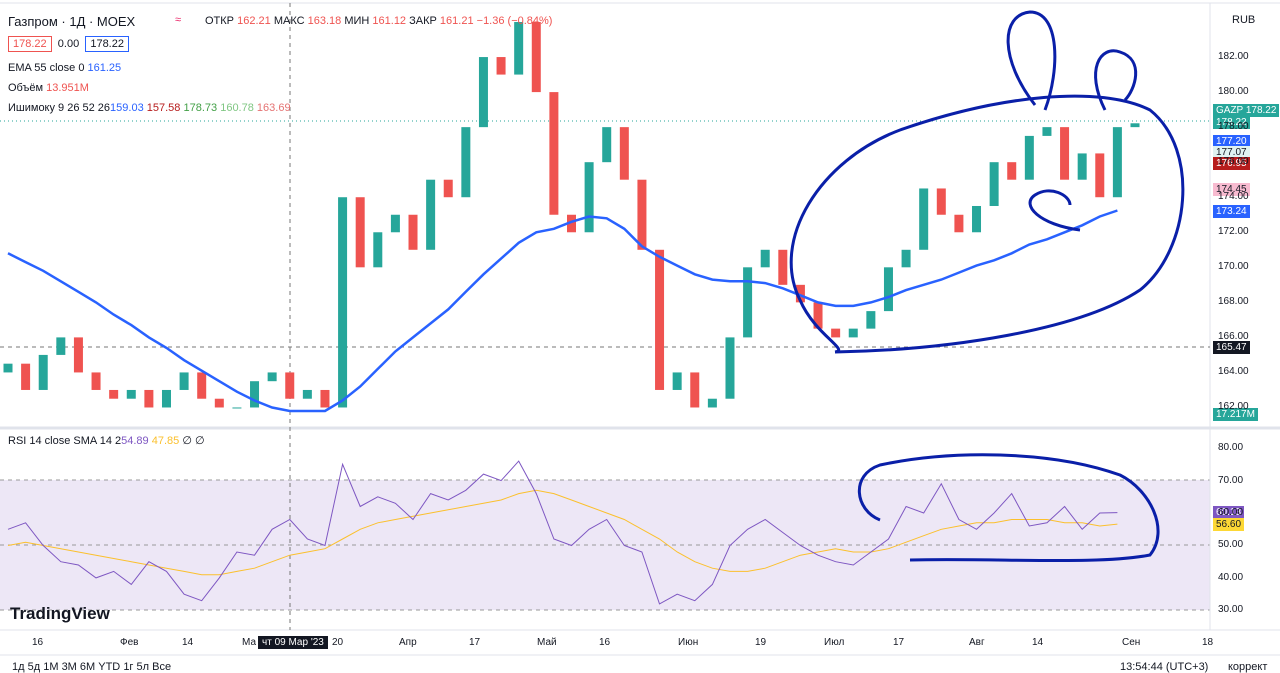 The image size is (1280, 673). What do you see at coordinates (293, 642) in the screenshot?
I see `crosshair-date: чт 09 Мар '23` at bounding box center [293, 642].